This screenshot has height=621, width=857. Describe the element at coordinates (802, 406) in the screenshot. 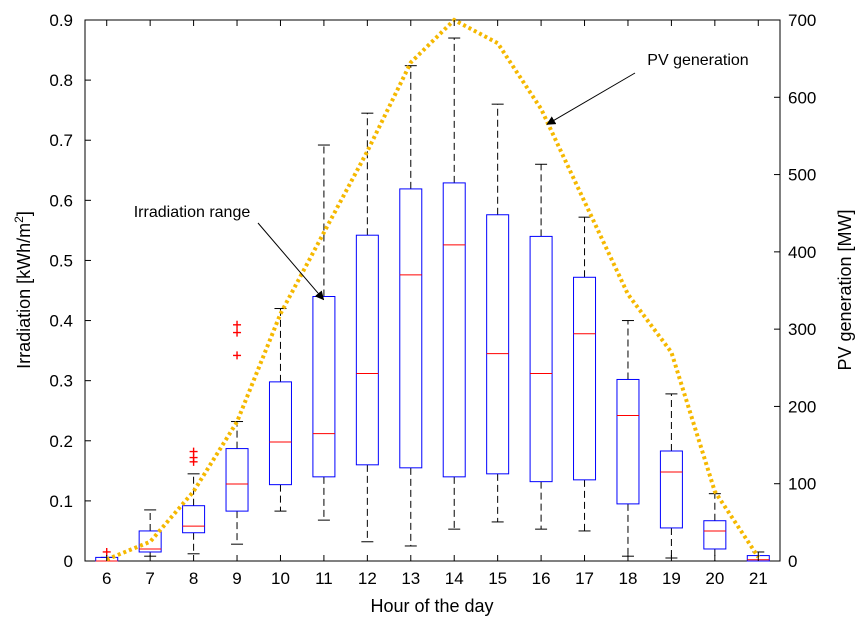

I see `y-right-tick-label: 200` at that location.